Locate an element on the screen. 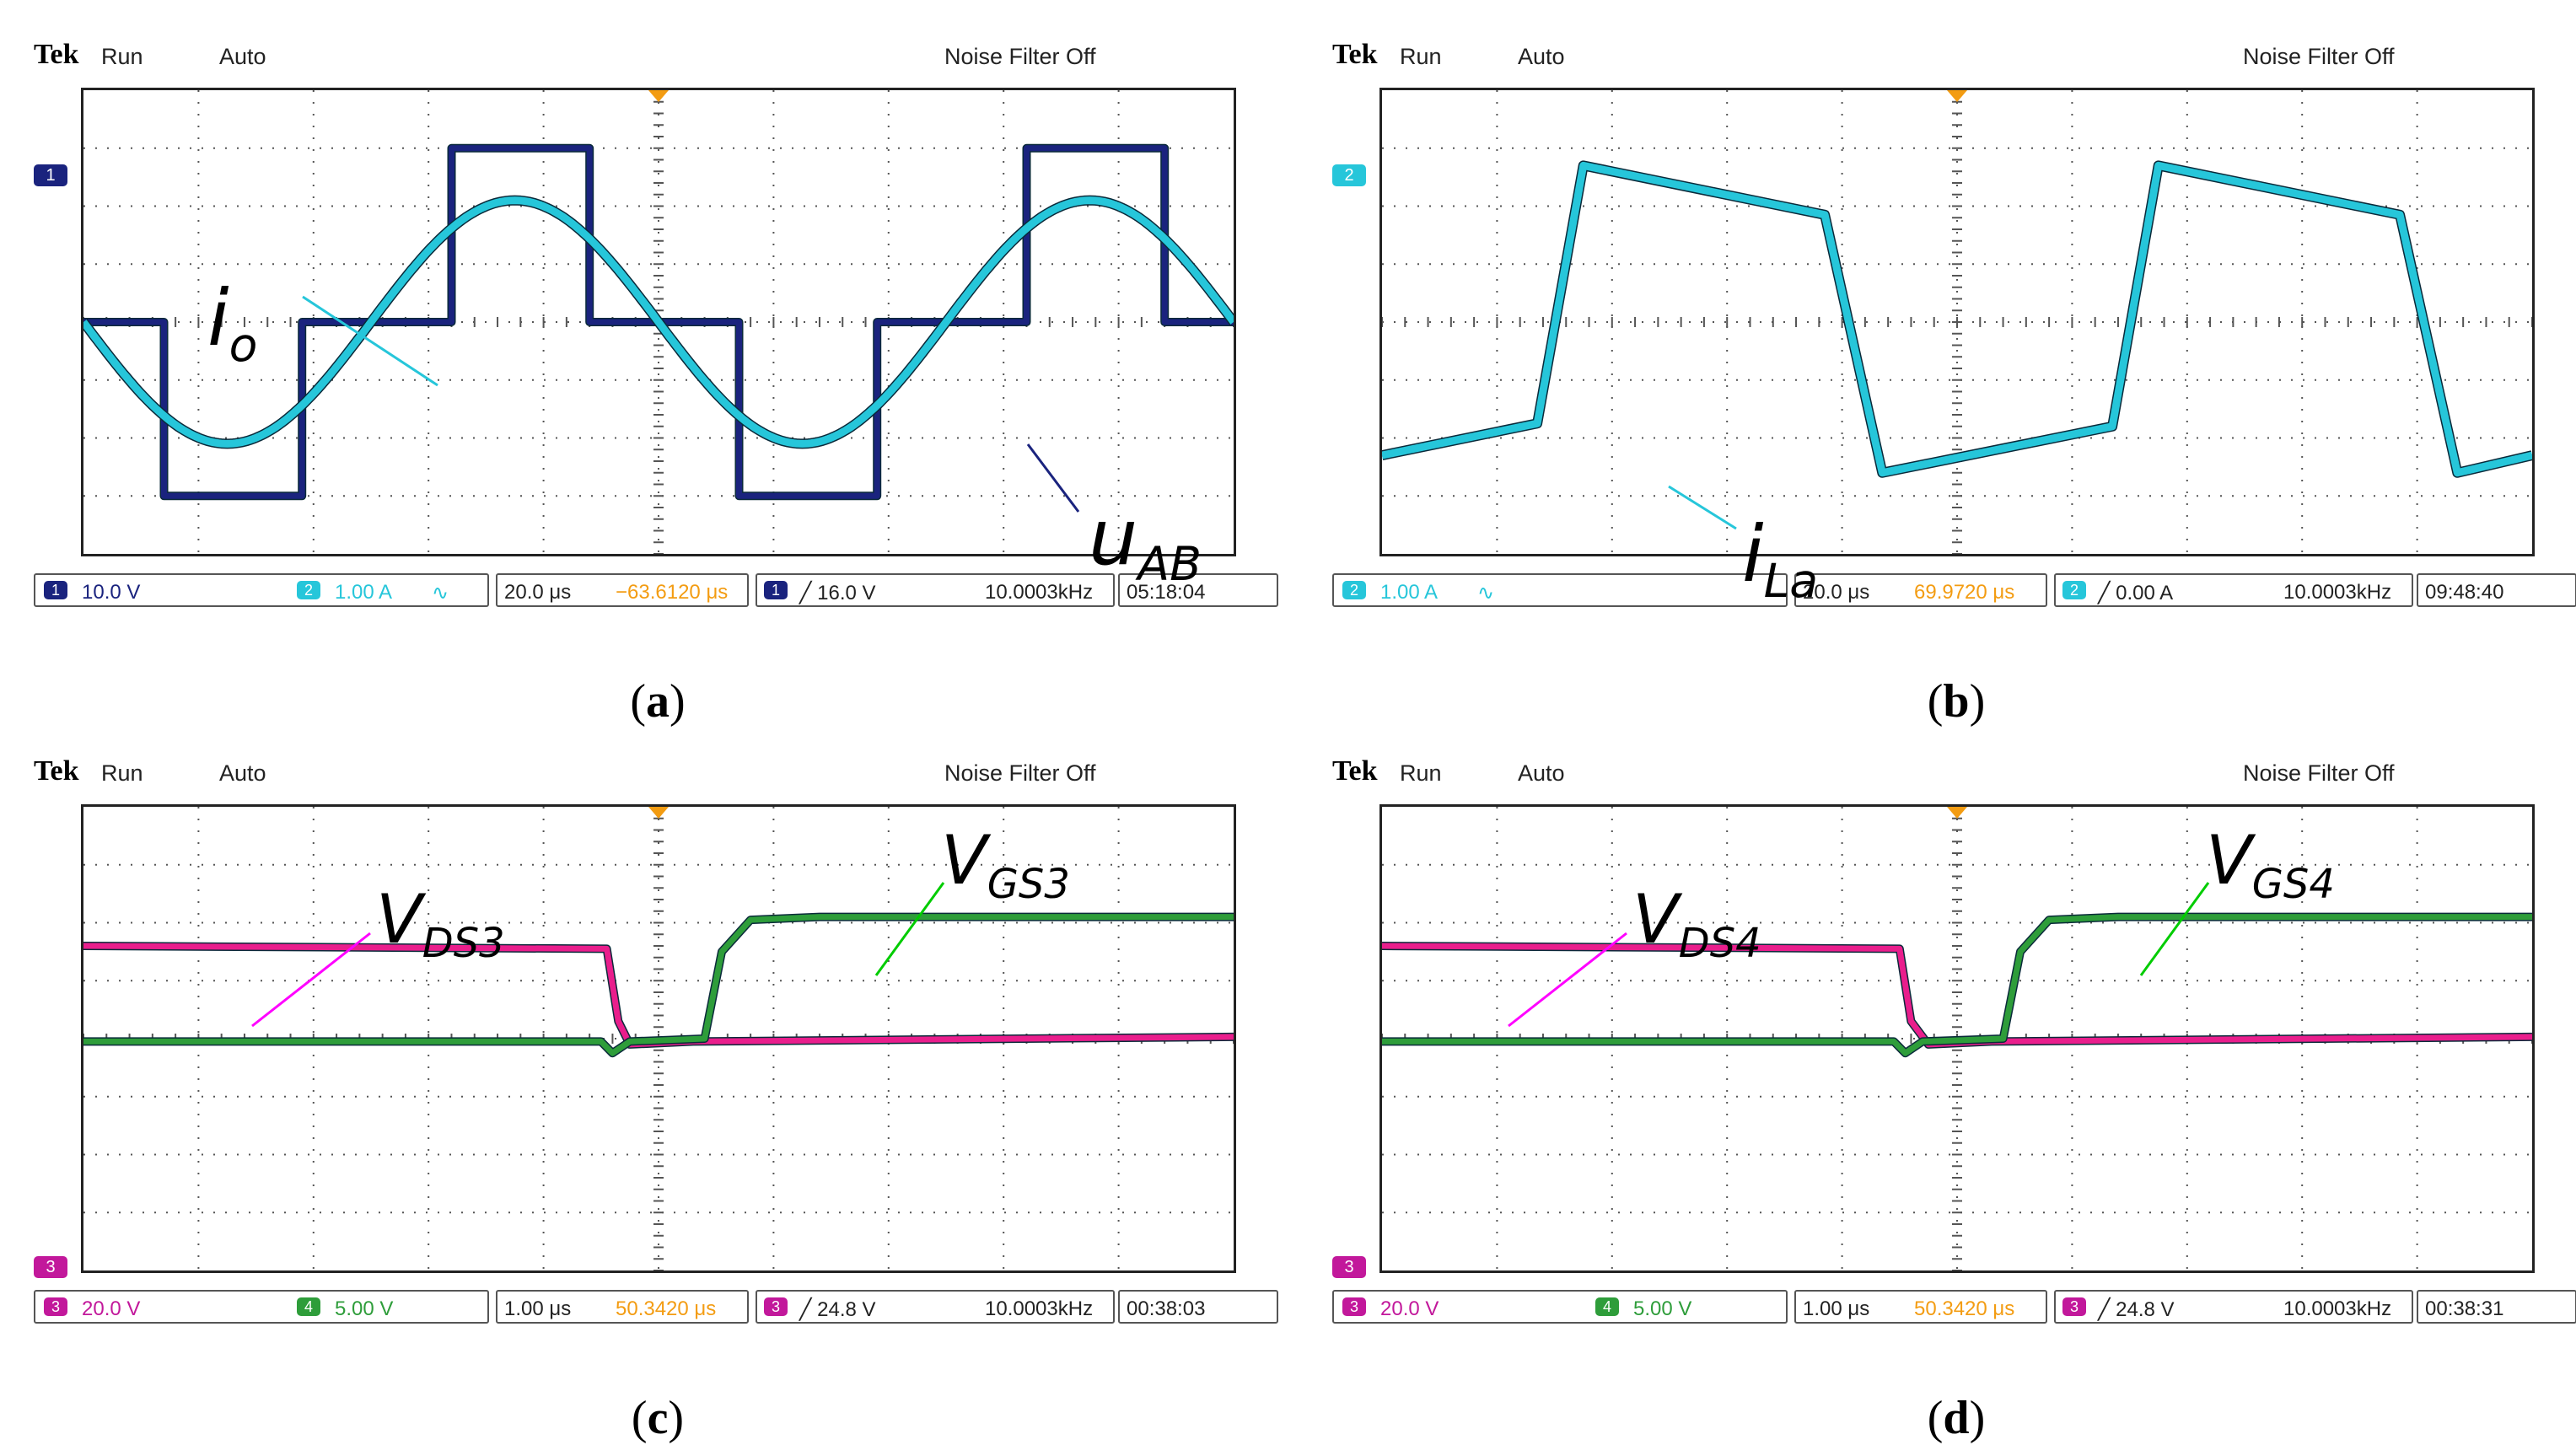 The image size is (2576, 1445). waveform-label: io is located at coordinates (232, 323).